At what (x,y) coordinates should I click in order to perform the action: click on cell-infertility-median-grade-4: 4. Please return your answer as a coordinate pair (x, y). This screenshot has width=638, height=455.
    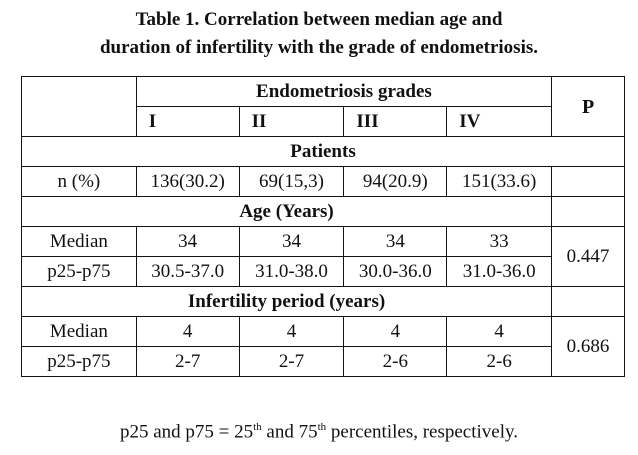
    Looking at the image, I should click on (499, 331).